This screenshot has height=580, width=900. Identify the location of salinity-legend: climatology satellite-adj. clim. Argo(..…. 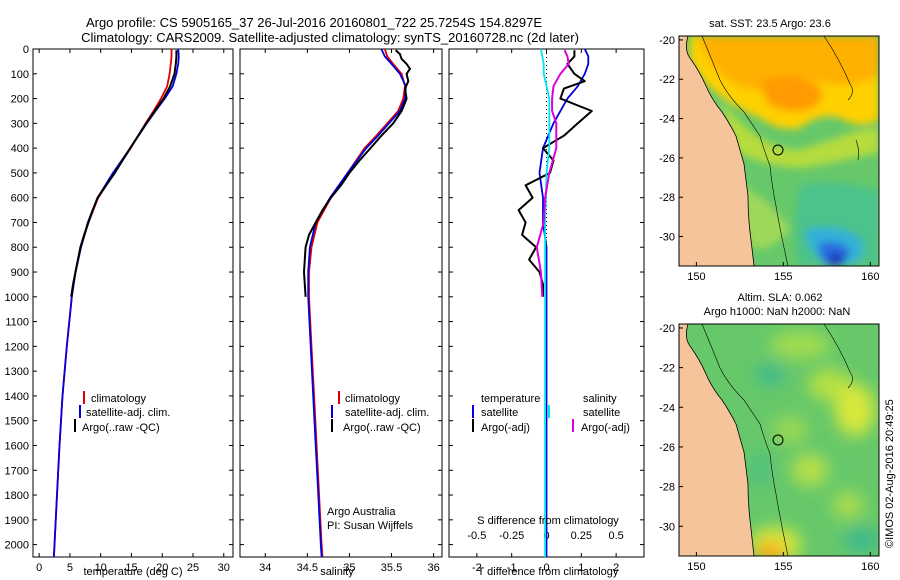
(378, 461).